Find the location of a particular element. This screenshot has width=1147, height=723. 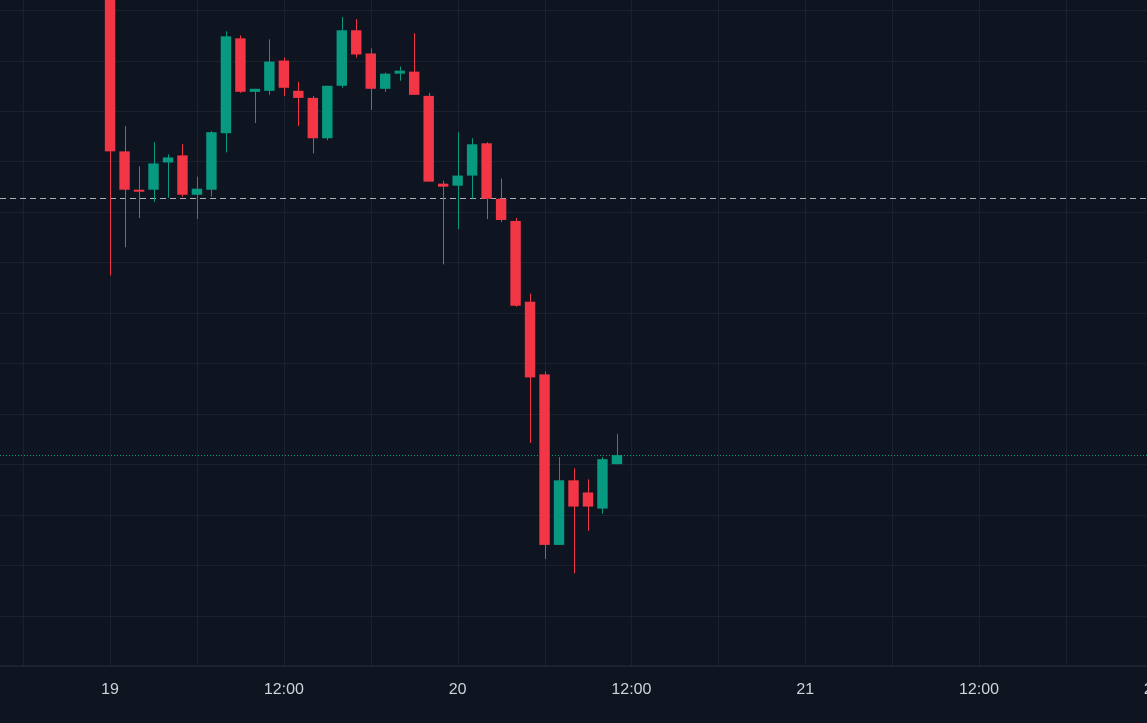

time-axis: 19 12:00 20 12:00 21 12:00 22 is located at coordinates (624, 689).